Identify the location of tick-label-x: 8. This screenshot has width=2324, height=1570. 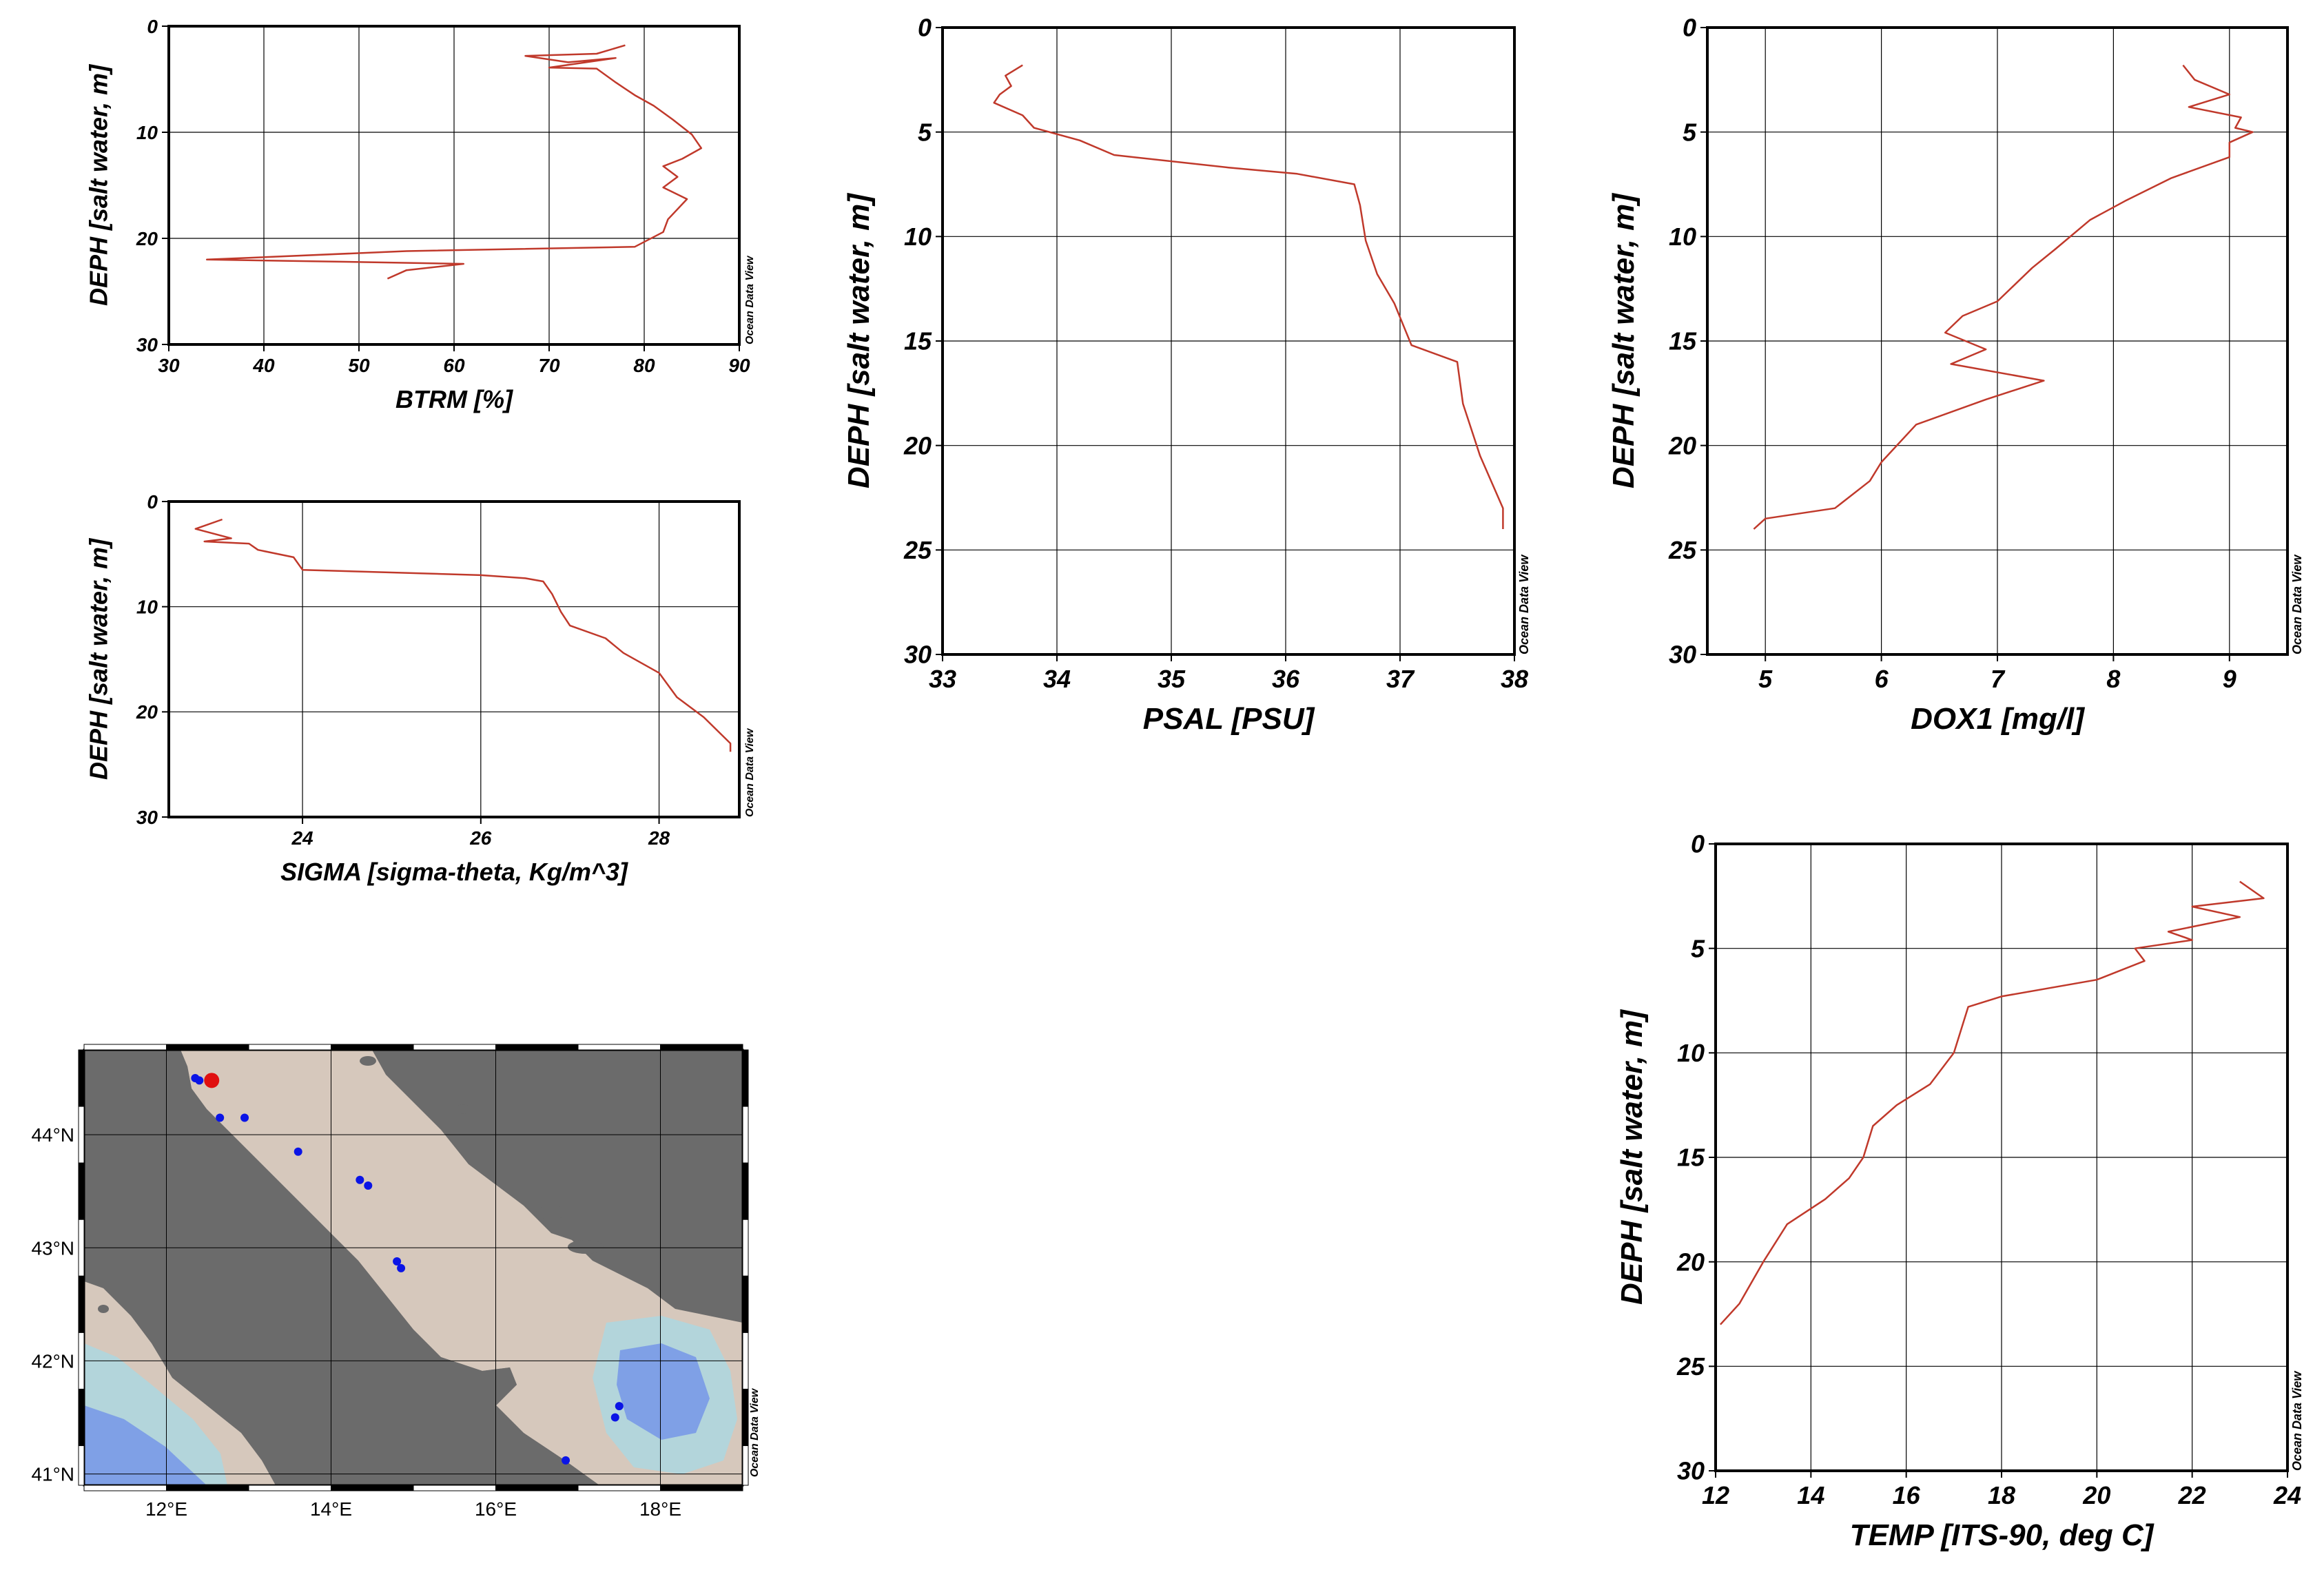
(2113, 679).